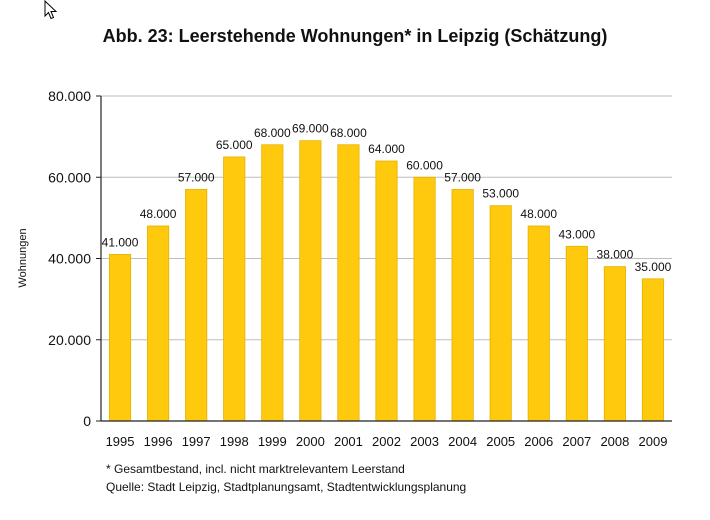  I want to click on x-tick-label-2004: 2004, so click(462, 441).